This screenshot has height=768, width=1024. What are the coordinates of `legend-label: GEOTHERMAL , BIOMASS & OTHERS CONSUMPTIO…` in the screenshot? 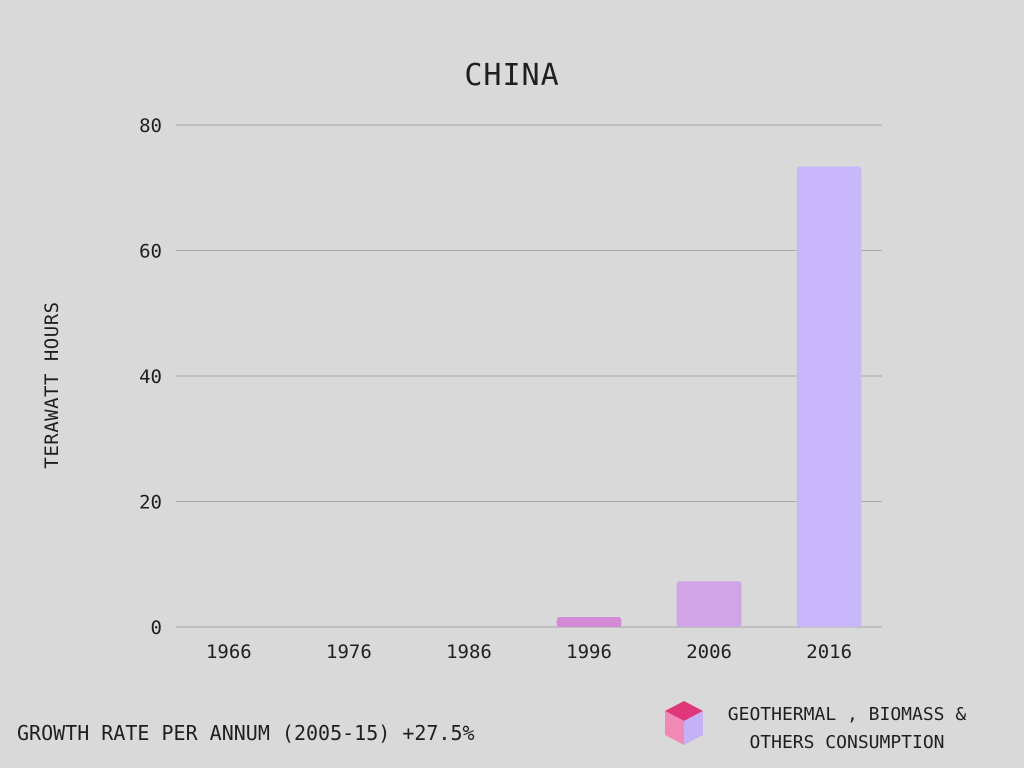 It's located at (847, 729).